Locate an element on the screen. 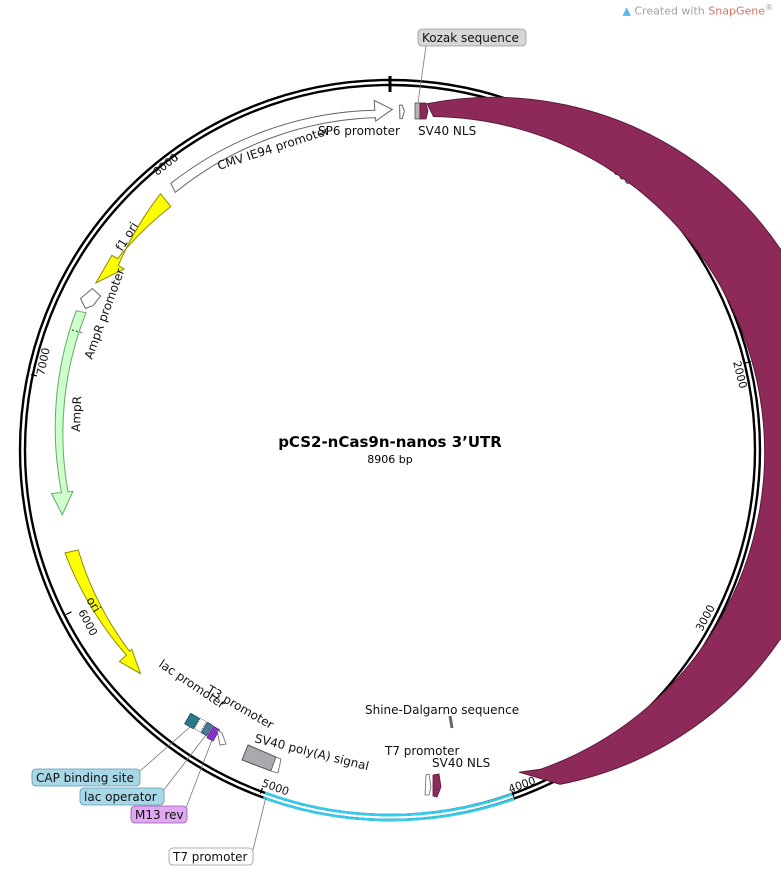 The width and height of the screenshot is (781, 873). feature-lac-operator is located at coordinates (207, 729).